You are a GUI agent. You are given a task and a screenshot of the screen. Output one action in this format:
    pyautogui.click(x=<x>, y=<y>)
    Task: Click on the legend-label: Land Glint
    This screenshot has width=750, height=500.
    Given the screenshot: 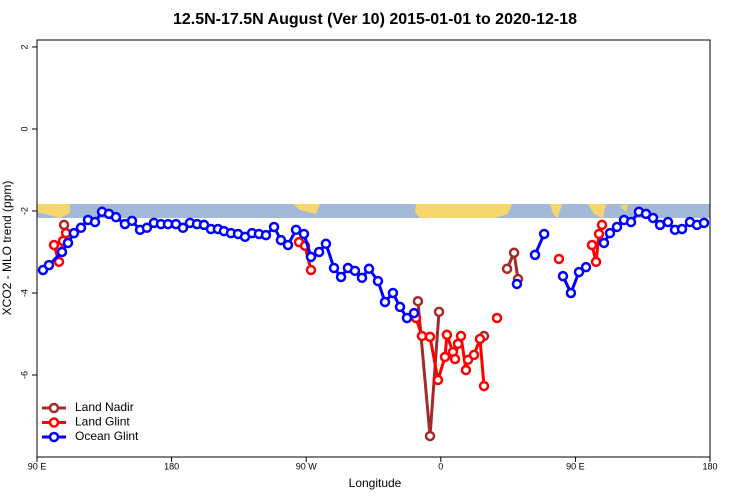 What is the action you would take?
    pyautogui.click(x=102, y=422)
    